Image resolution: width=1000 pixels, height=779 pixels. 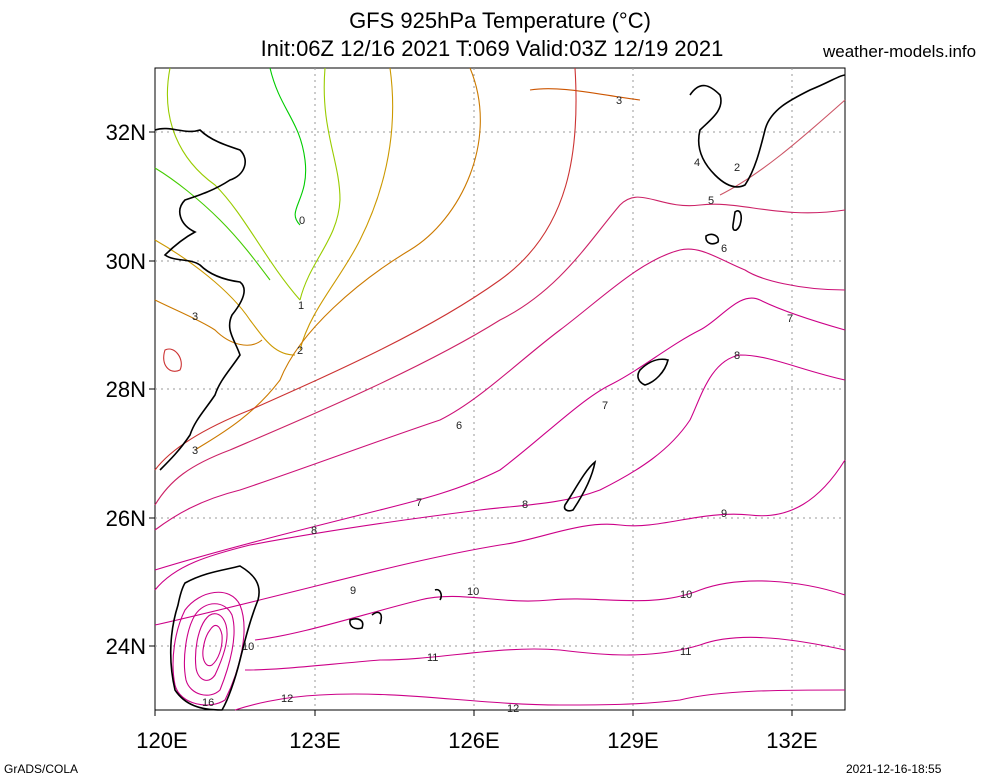 What do you see at coordinates (225, 297) in the screenshot?
I see `isotherm-2b` at bounding box center [225, 297].